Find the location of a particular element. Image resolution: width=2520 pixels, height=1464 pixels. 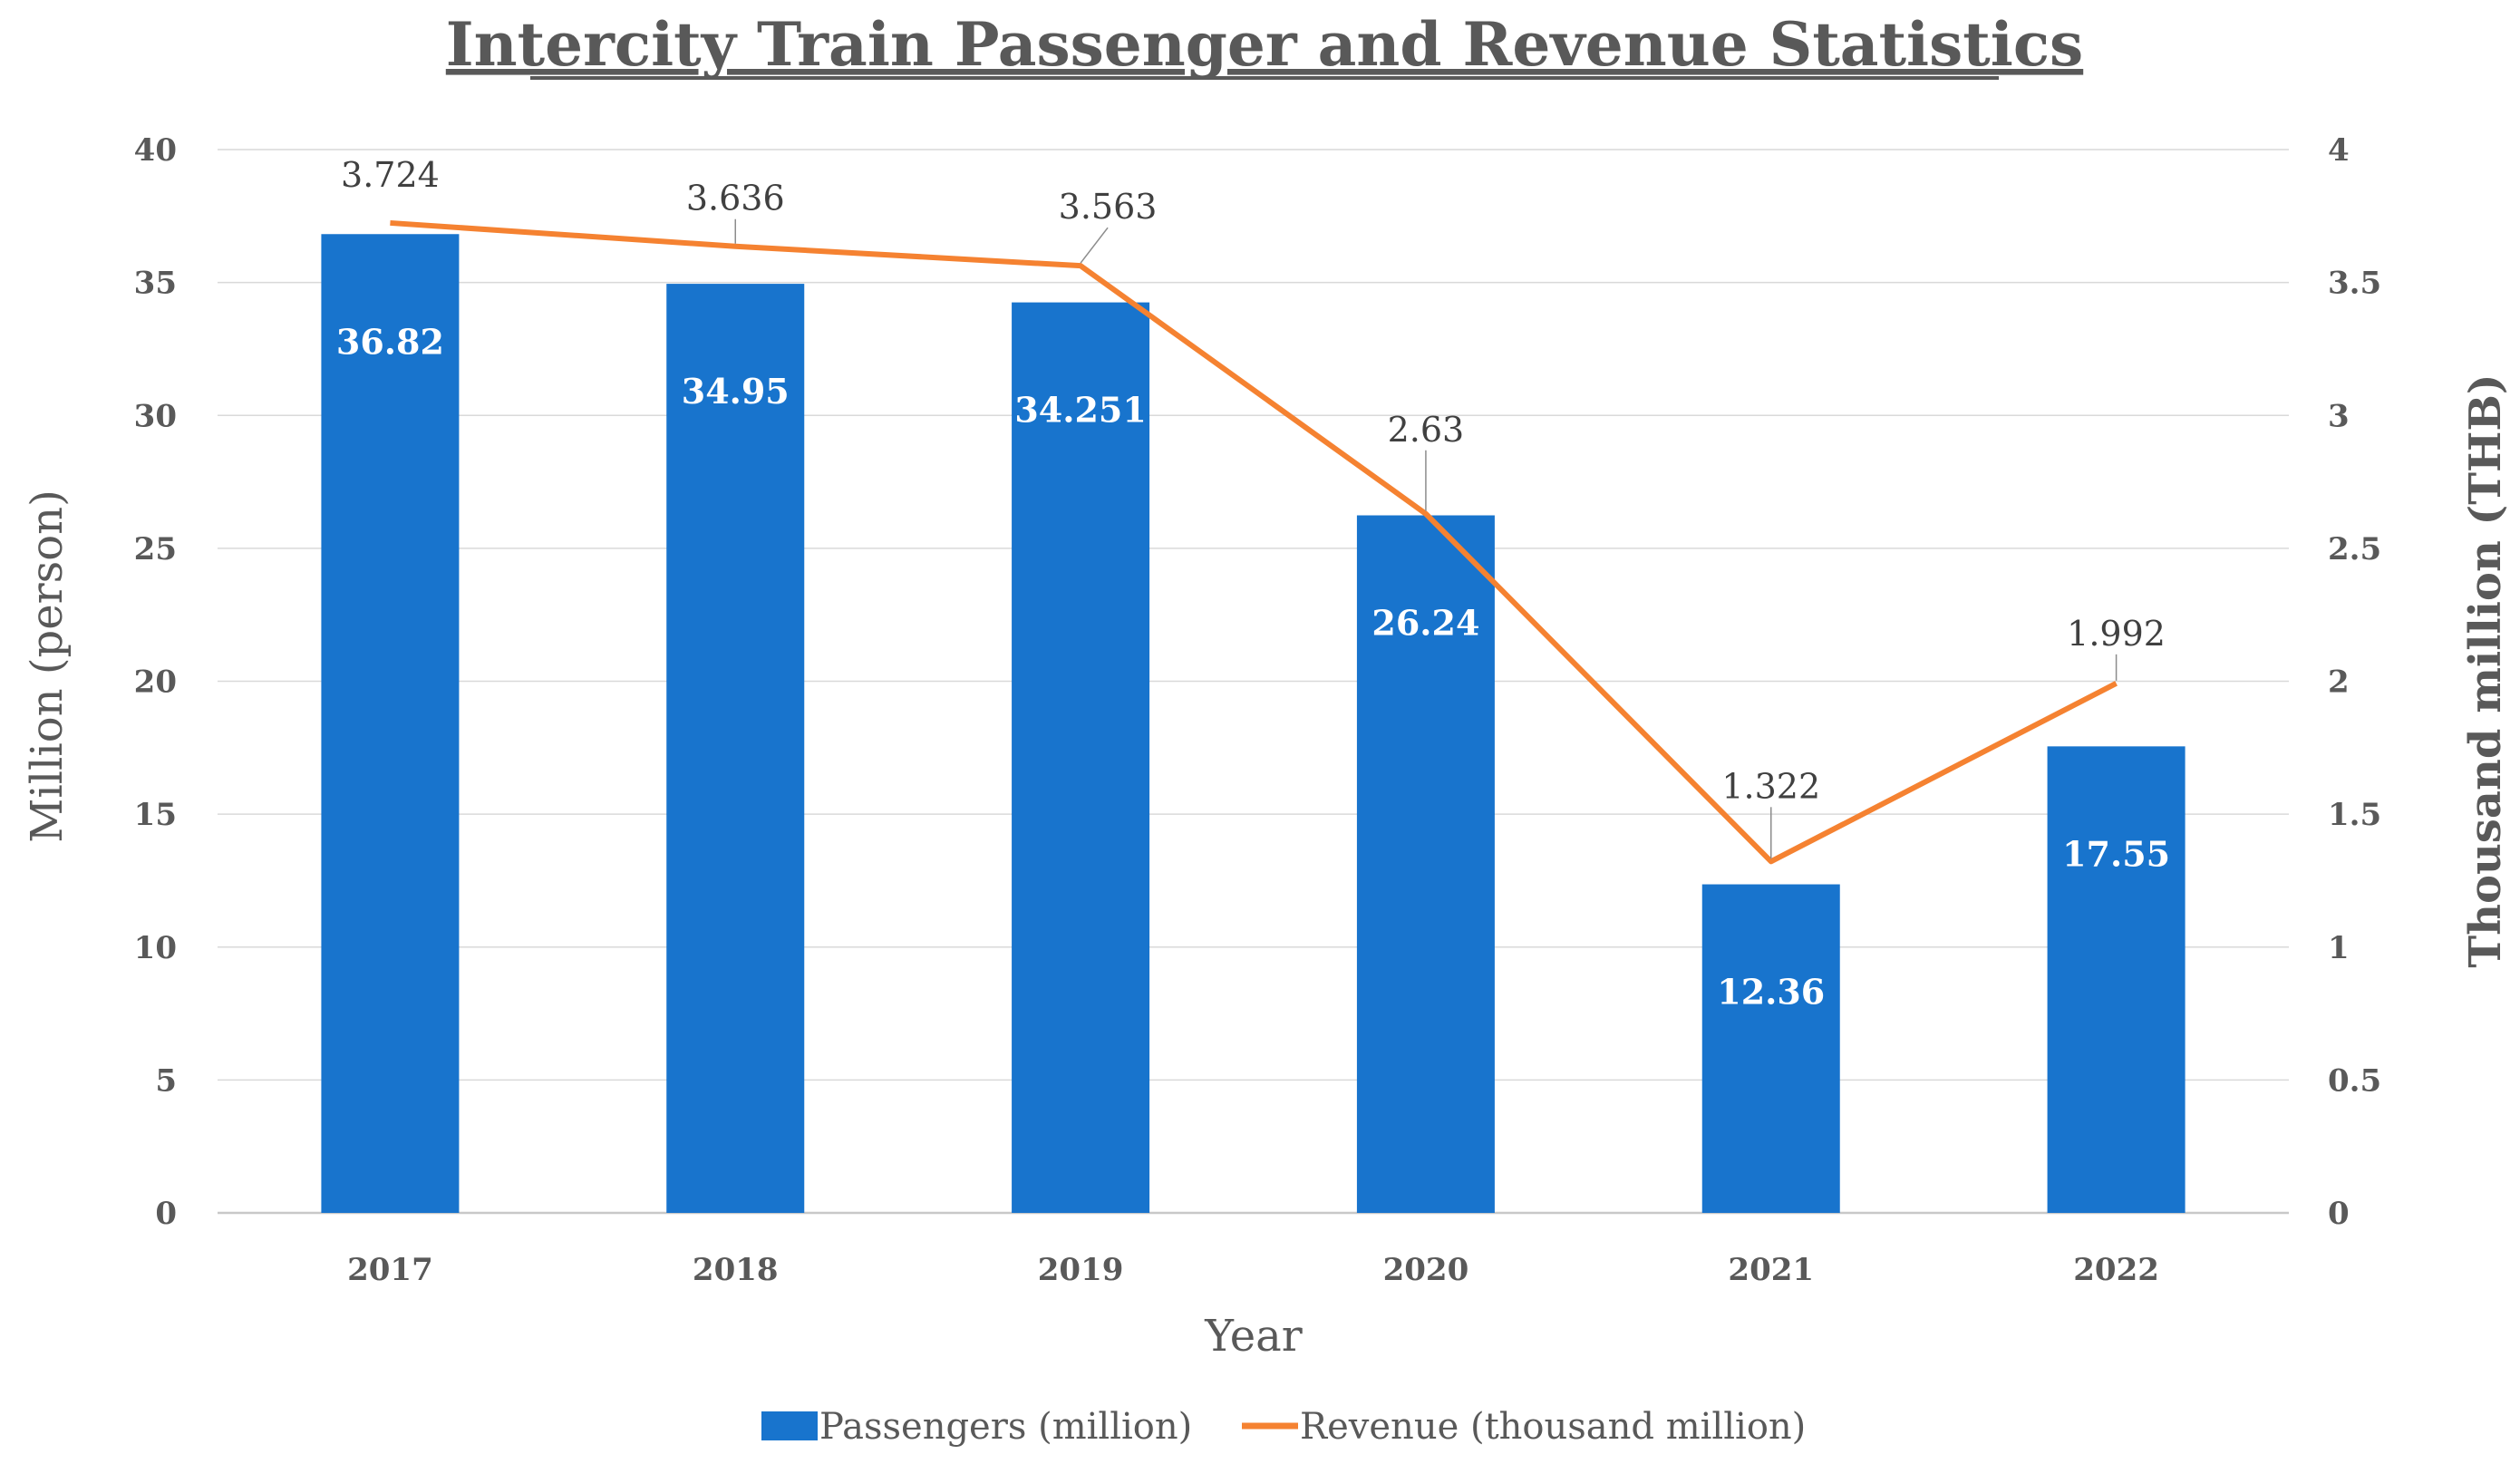

x-tick-label: 2017 is located at coordinates (390, 1270).